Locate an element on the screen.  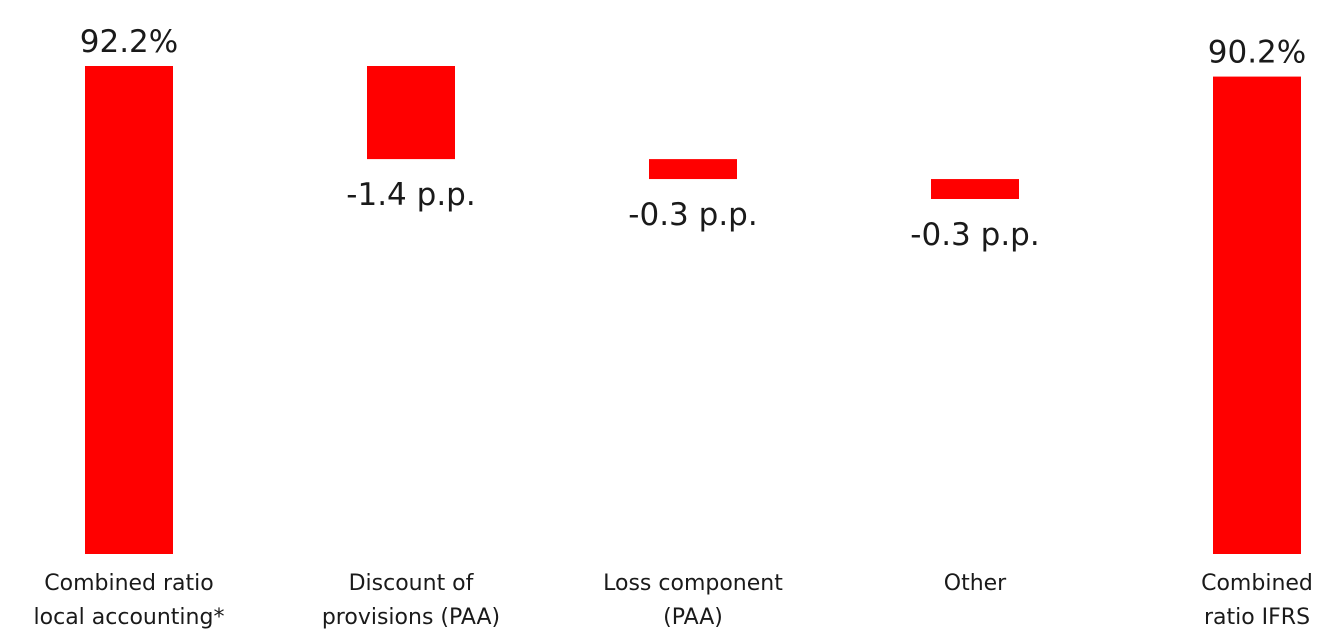
data-label-4: 90.2% is located at coordinates (1257, 53).